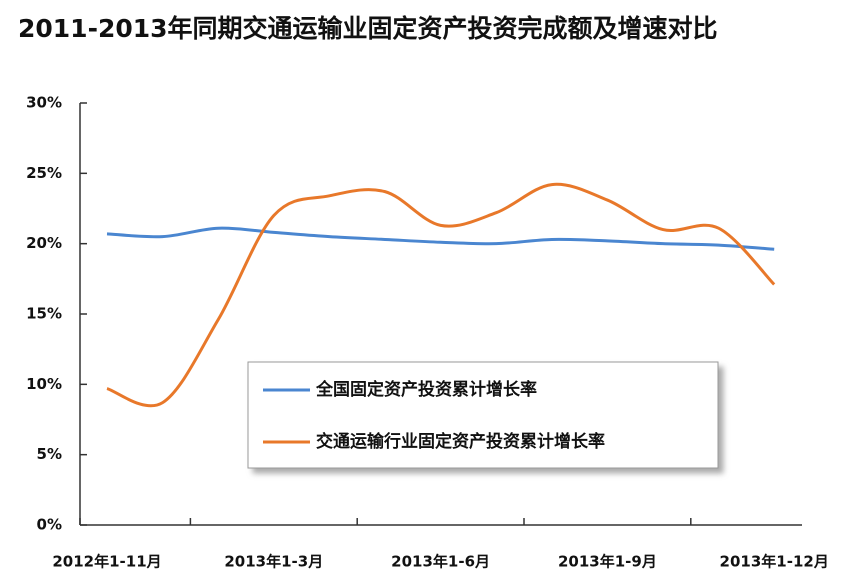  What do you see at coordinates (49, 525) in the screenshot?
I see `y-tick-label: 0%` at bounding box center [49, 525].